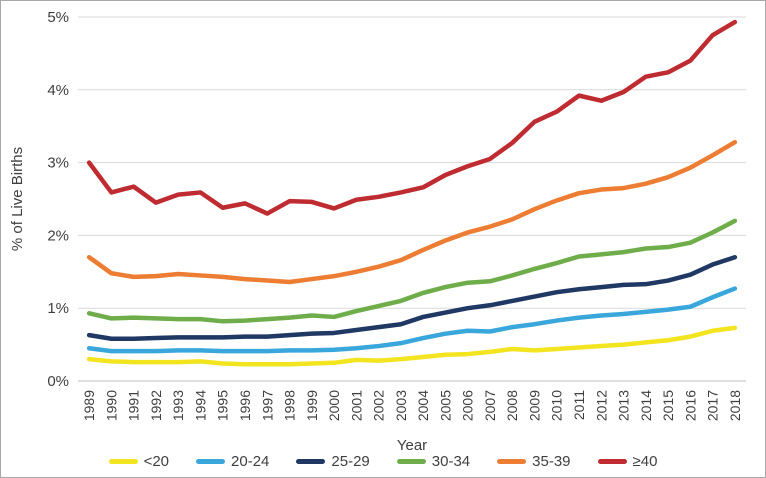  I want to click on x-tick-label: 2009, so click(534, 405).